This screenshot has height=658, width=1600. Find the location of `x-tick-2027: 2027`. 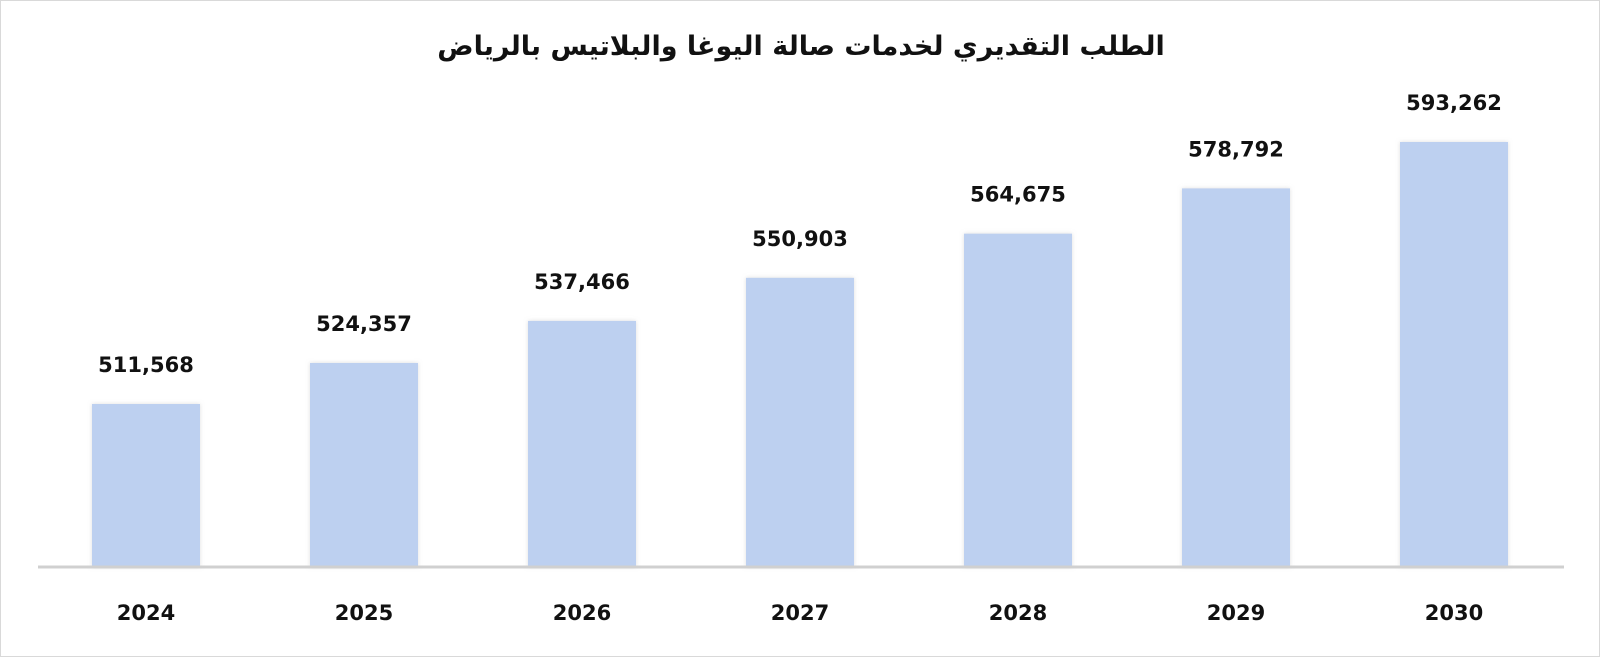

x-tick-2027: 2027 is located at coordinates (800, 613).